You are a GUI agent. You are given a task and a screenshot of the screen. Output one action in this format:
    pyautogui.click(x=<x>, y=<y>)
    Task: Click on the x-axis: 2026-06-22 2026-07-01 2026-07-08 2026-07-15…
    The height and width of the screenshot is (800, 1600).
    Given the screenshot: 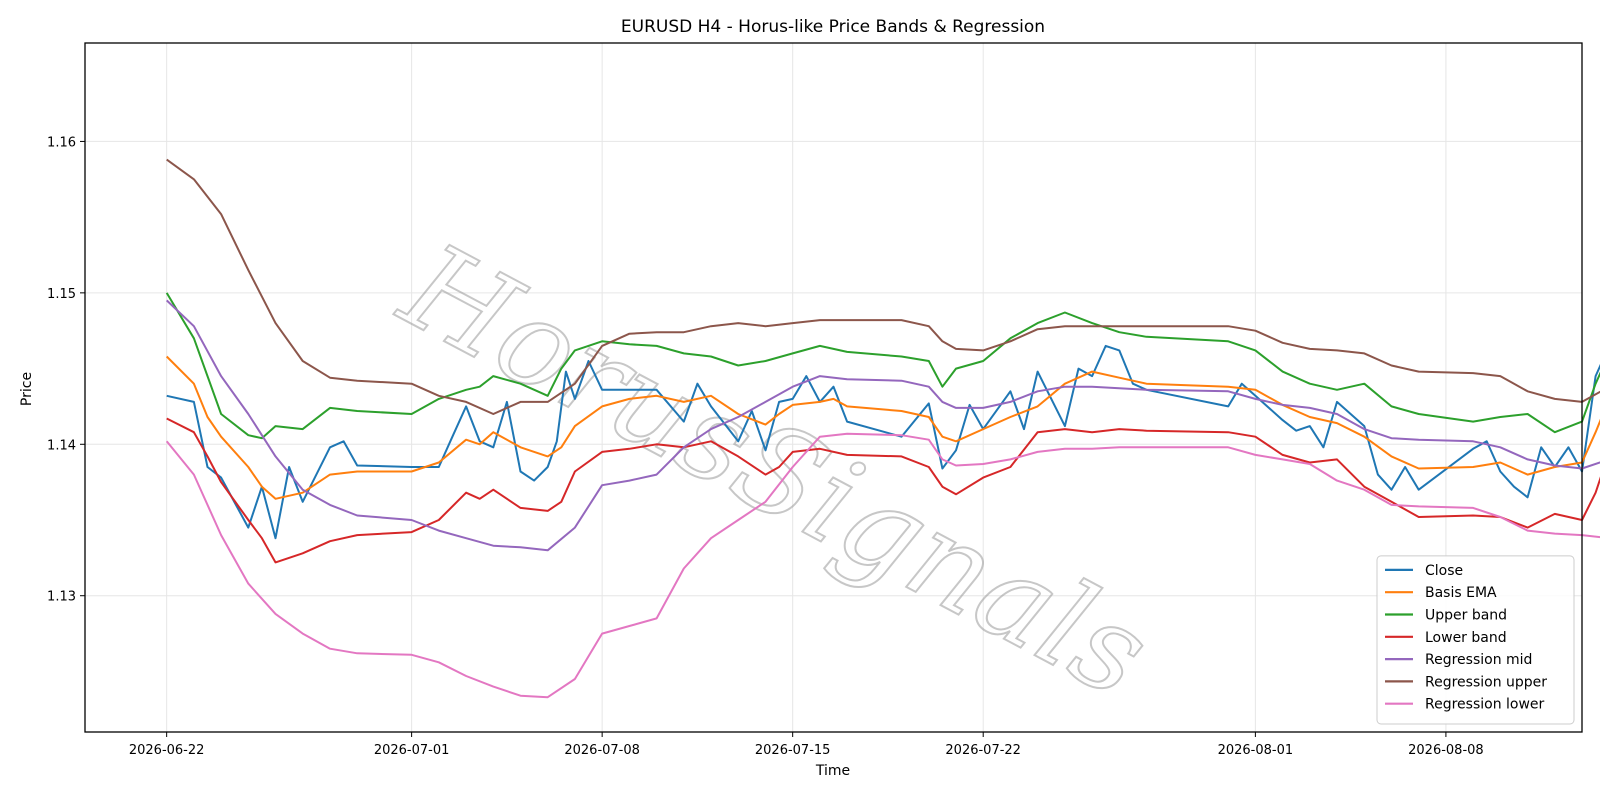 What is the action you would take?
    pyautogui.click(x=806, y=745)
    